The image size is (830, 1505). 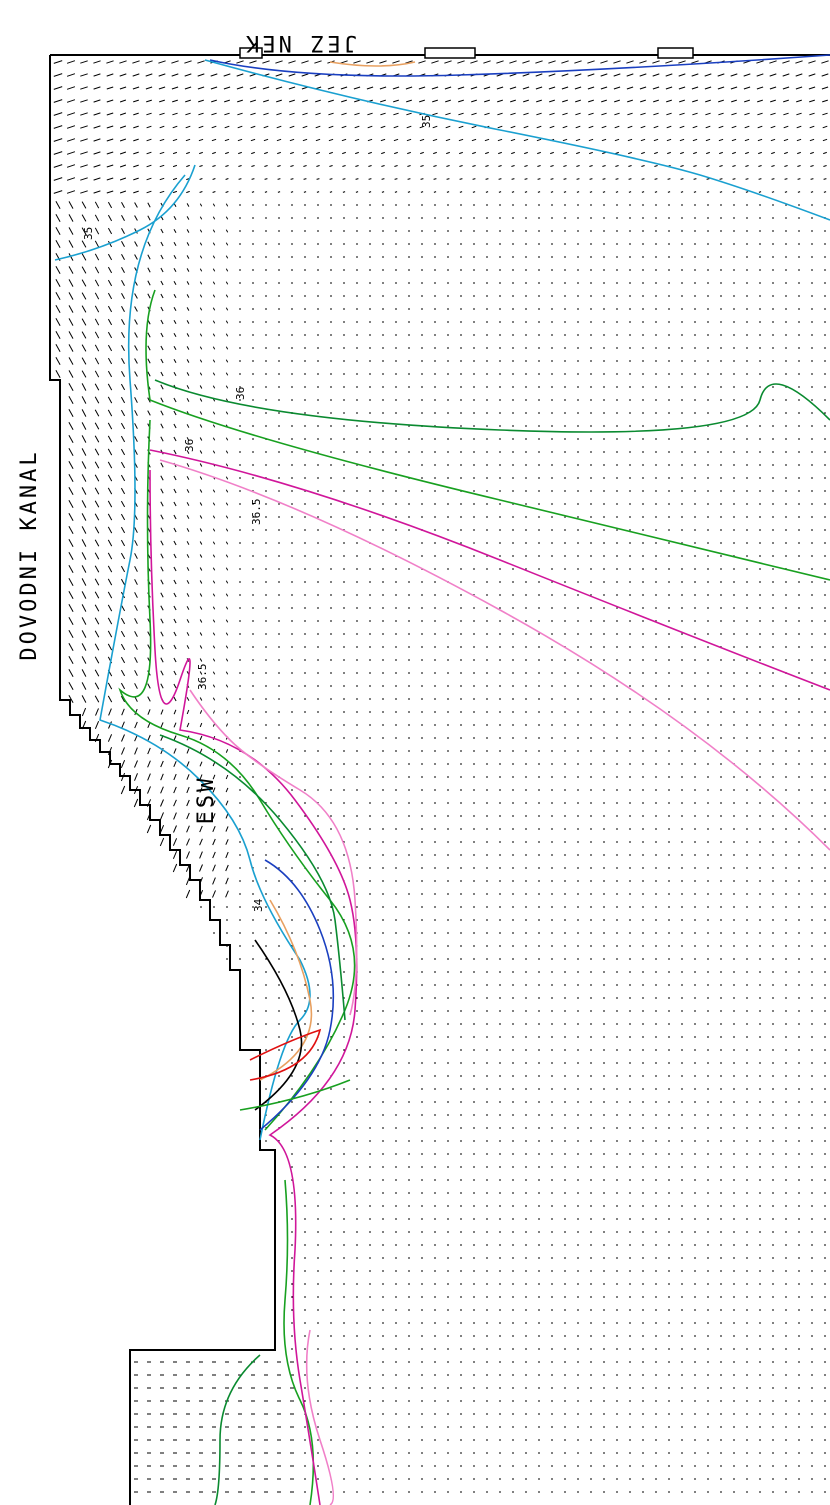 I want to click on contour-label: 34, so click(x=258, y=905).